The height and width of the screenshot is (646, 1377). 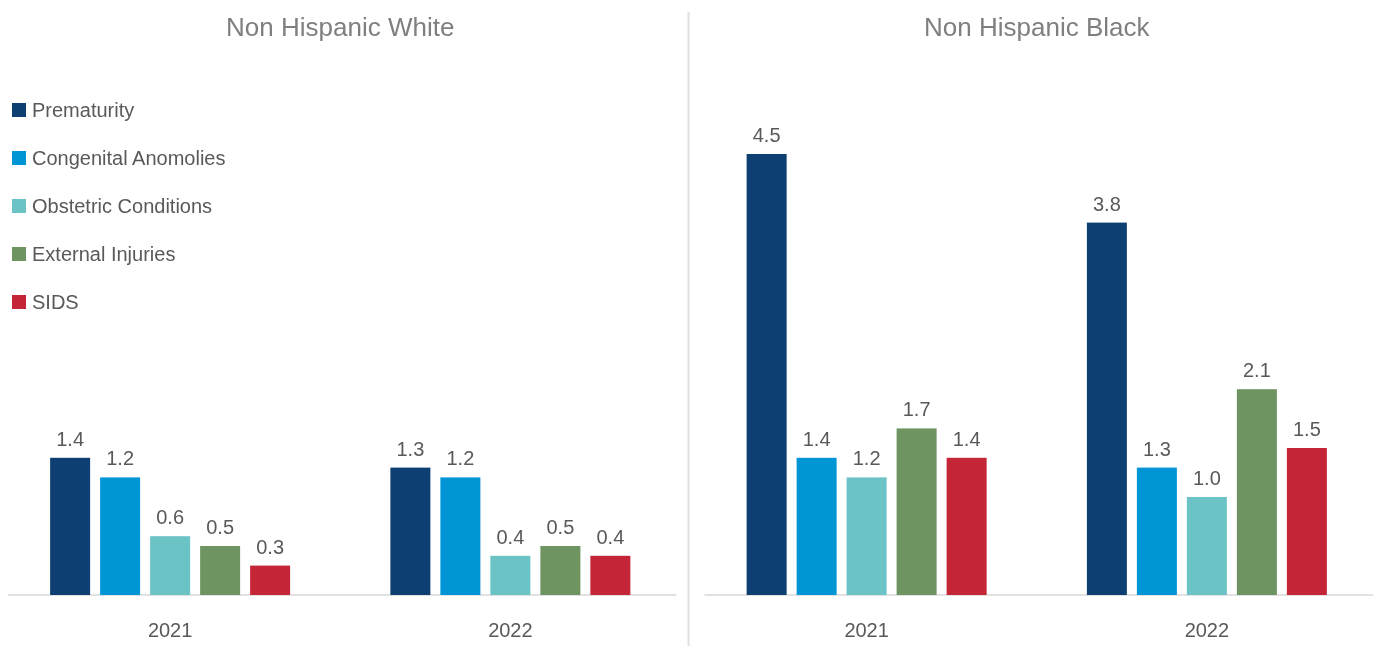 I want to click on data-label: 4.5, so click(x=766, y=135).